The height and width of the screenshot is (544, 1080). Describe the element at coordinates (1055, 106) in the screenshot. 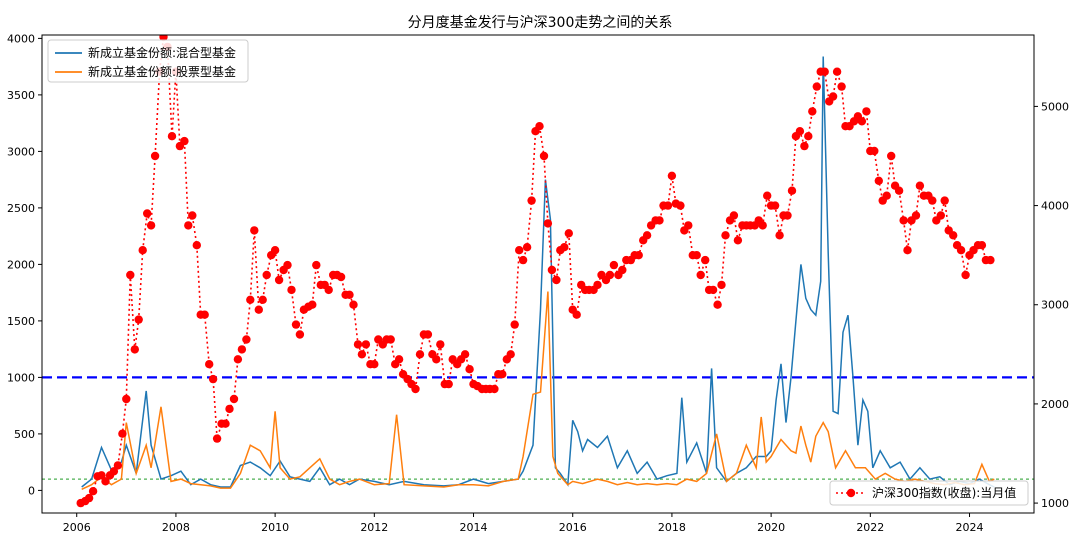

I see `y-right-tick-label: 5000` at that location.